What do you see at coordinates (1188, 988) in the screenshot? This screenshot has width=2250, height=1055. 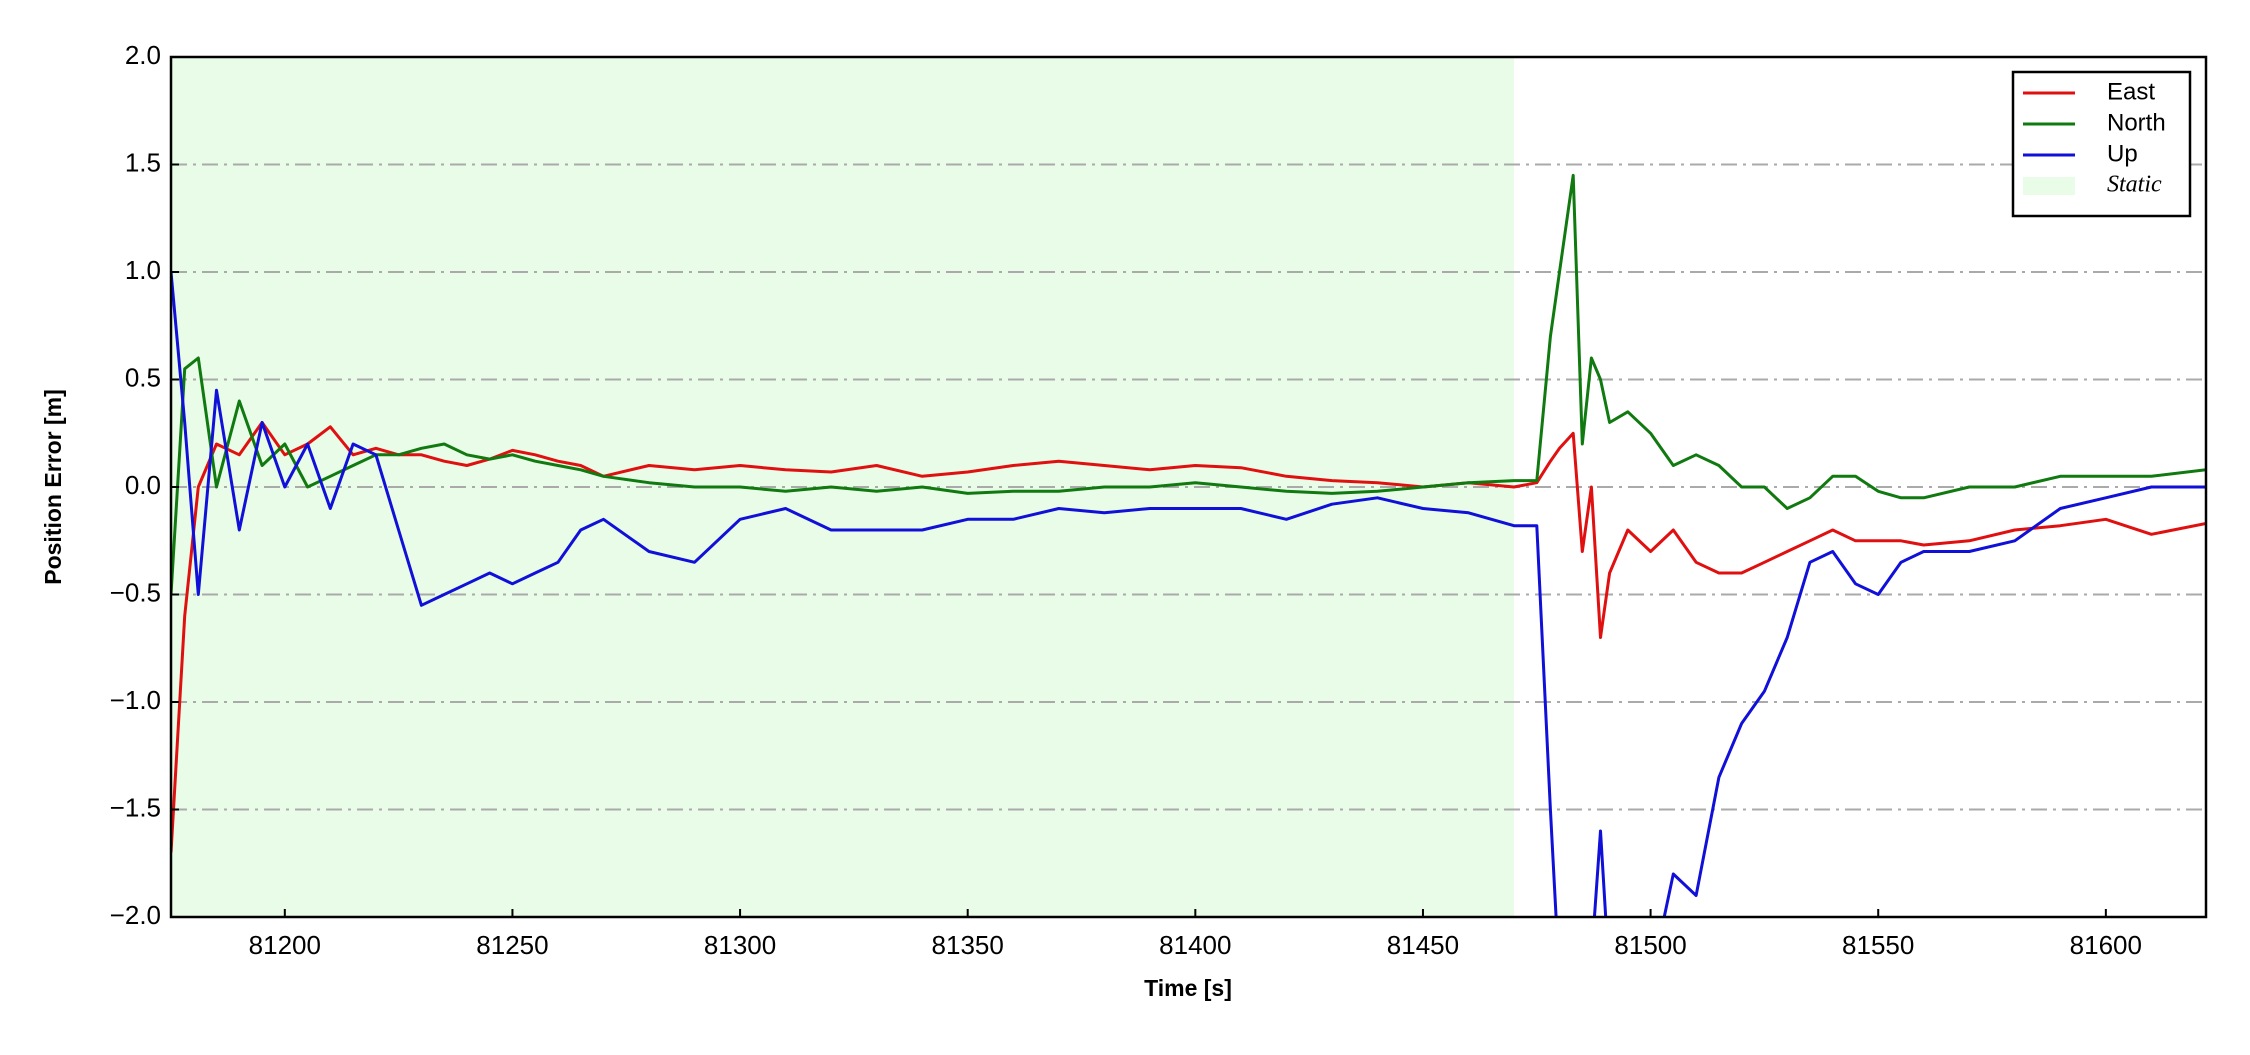 I see `x-axis-label: Time [s]` at bounding box center [1188, 988].